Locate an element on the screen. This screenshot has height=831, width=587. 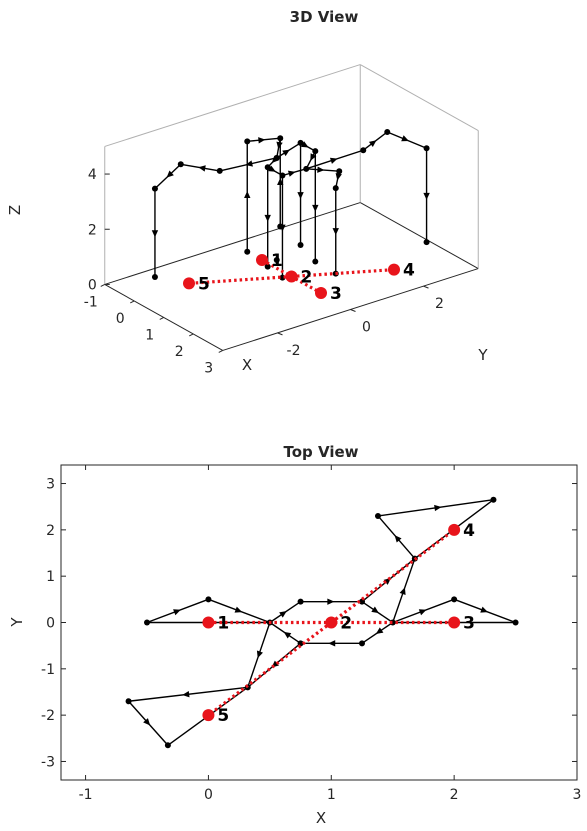
y-tick-label: 2 is located at coordinates (50, 531).